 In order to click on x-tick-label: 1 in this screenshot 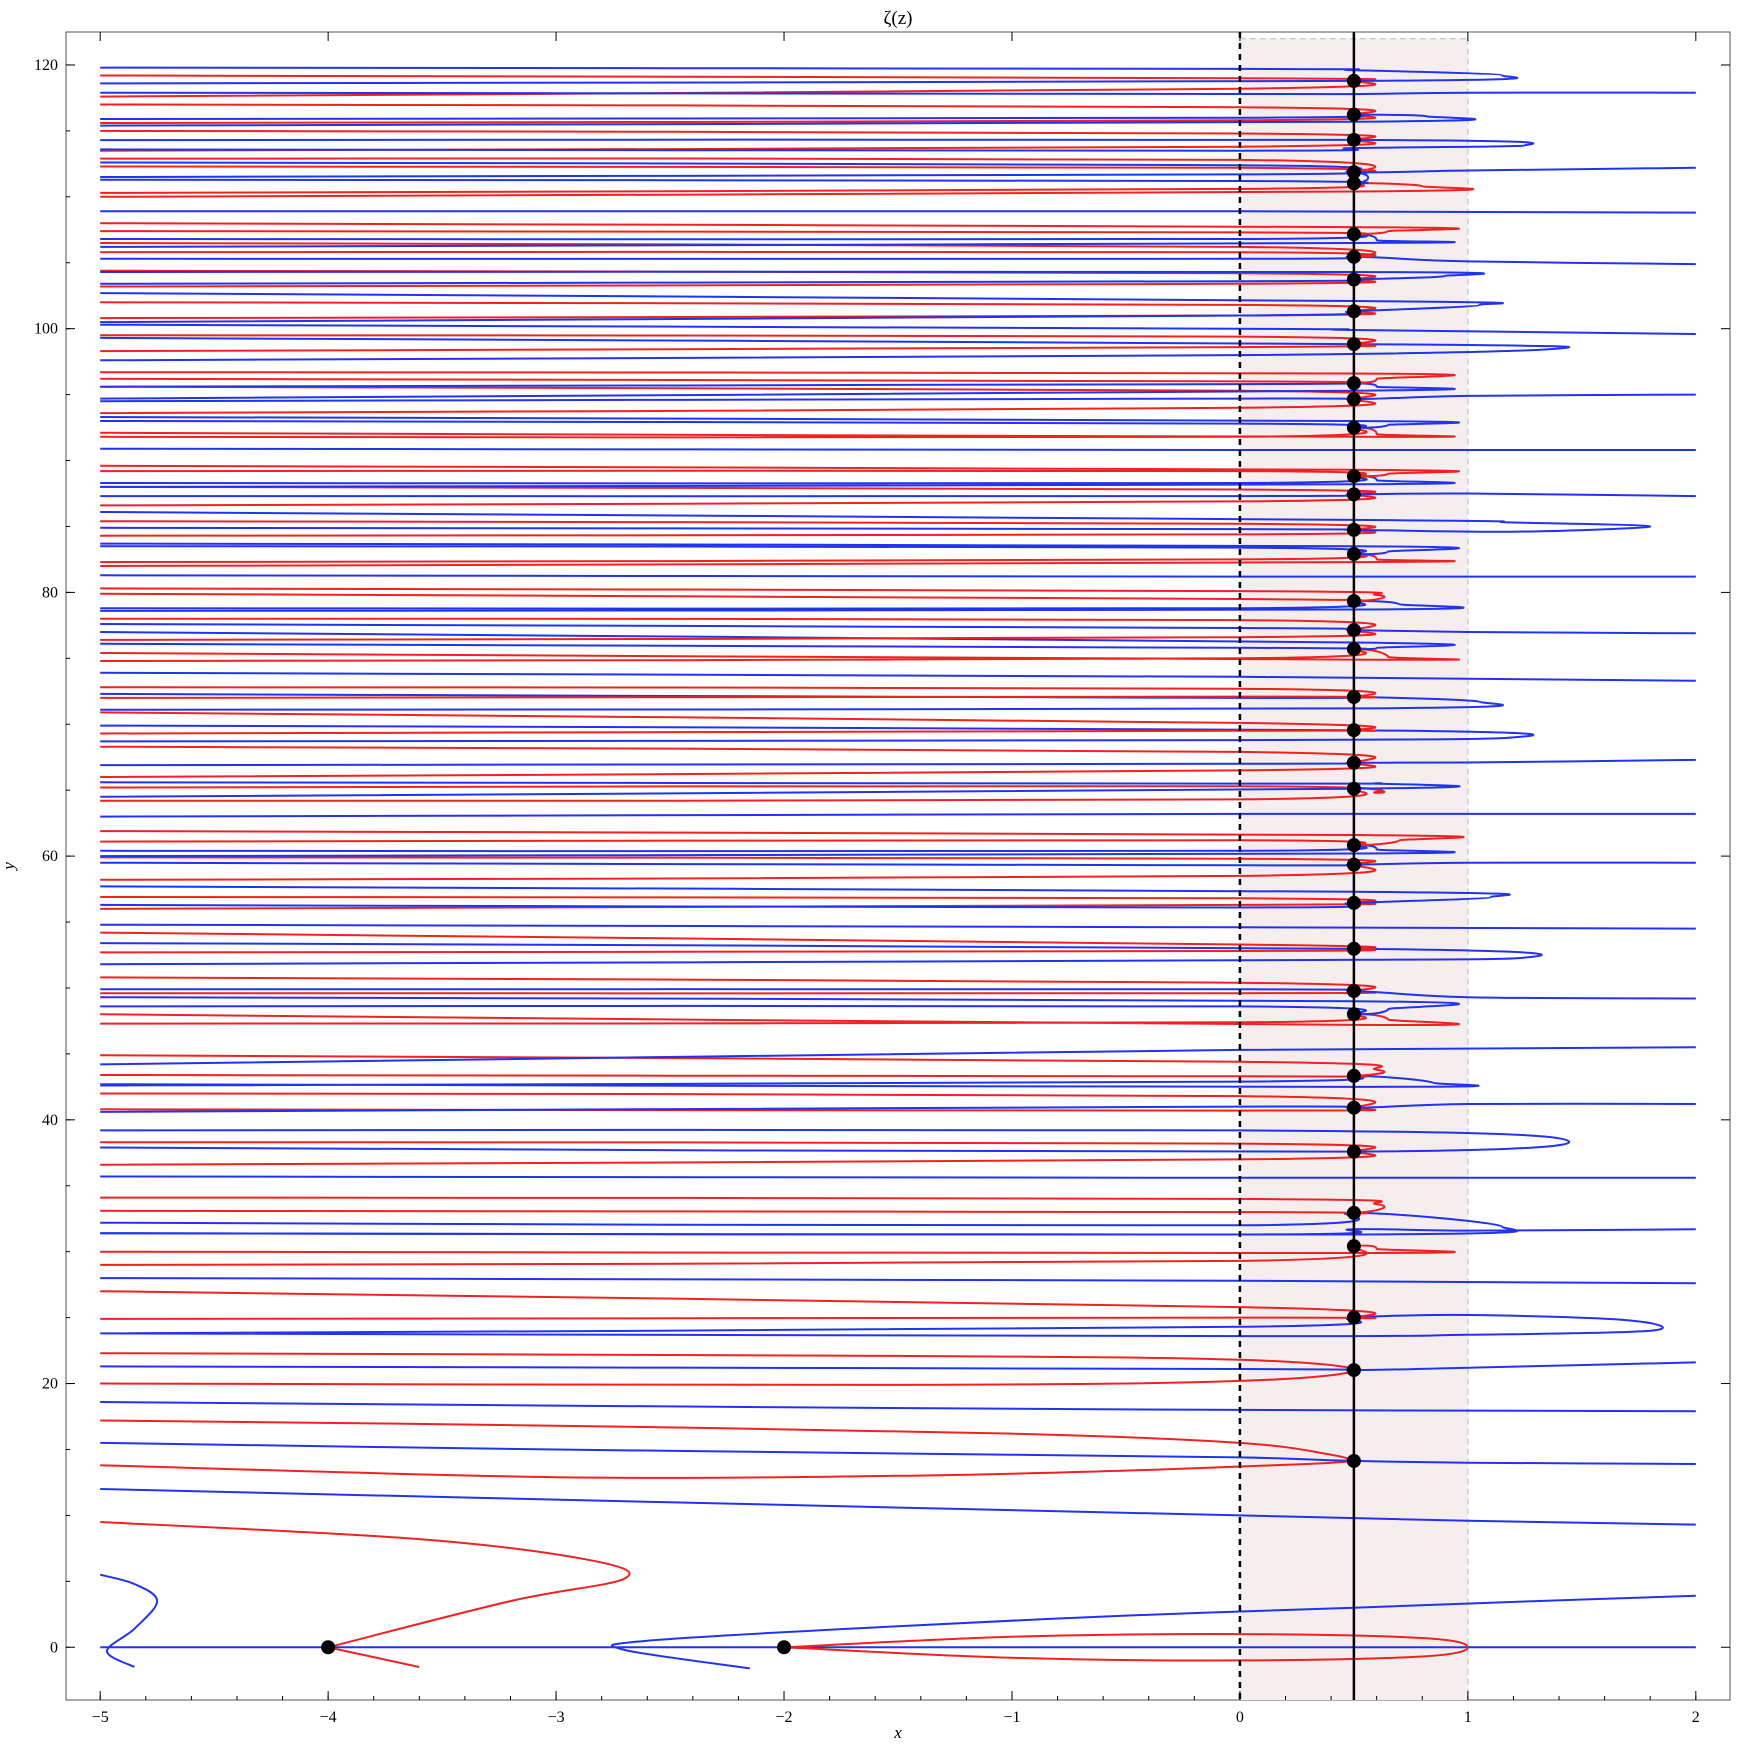, I will do `click(1468, 1717)`.